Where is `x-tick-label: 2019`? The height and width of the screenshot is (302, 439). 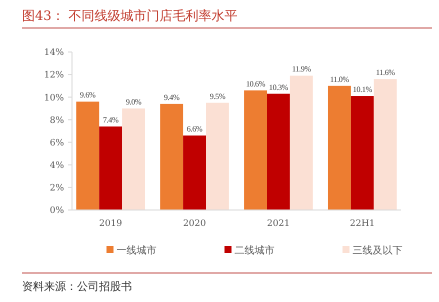 x-tick-label: 2019 is located at coordinates (110, 224).